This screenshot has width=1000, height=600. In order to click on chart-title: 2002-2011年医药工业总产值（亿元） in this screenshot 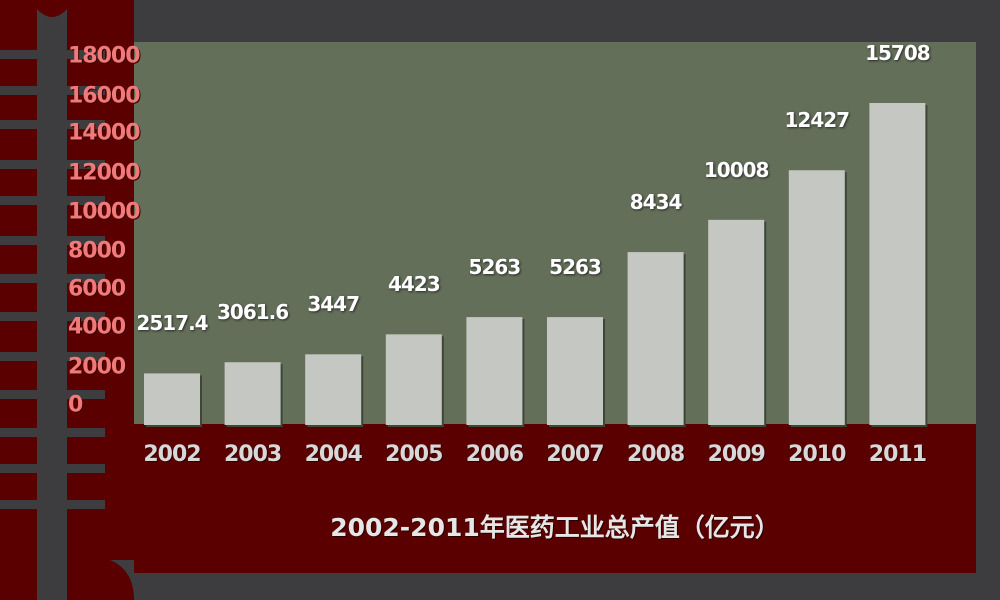, I will do `click(555, 527)`.